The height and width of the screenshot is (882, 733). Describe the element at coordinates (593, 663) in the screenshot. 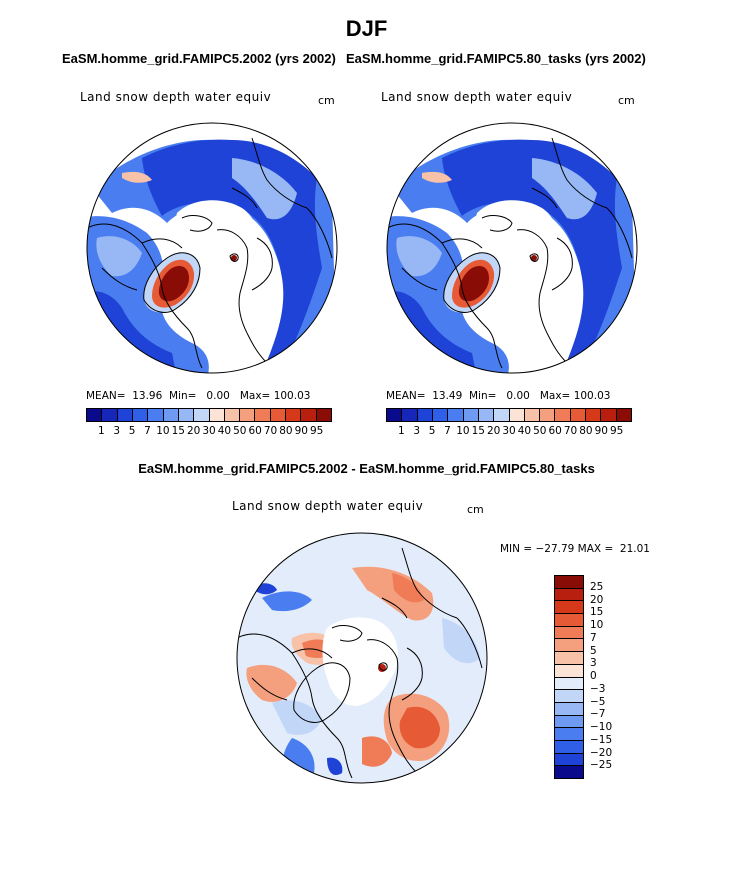

I see `diff-colorbar-tick-label: 3` at that location.